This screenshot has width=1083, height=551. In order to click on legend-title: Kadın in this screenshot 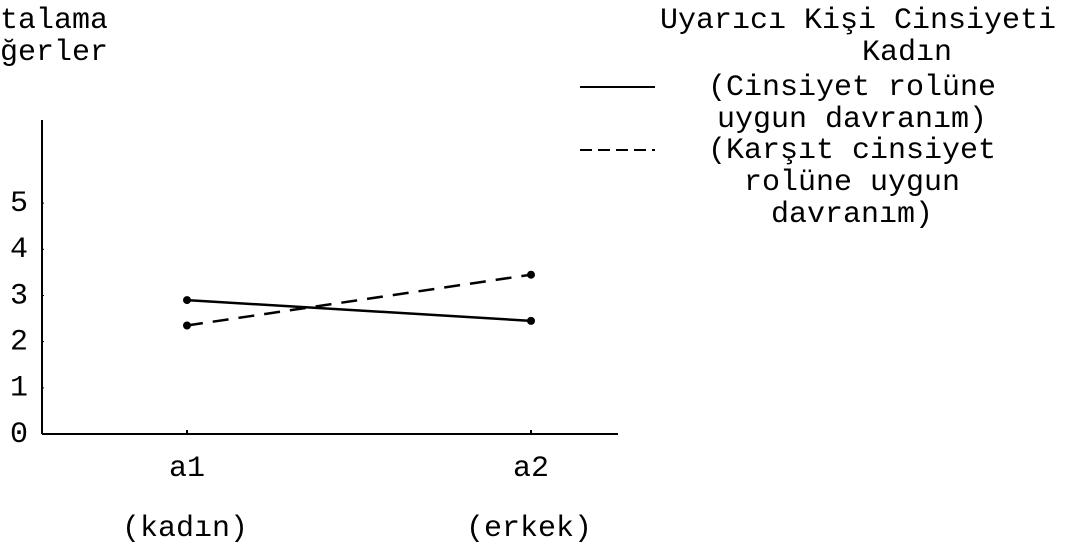, I will do `click(907, 53)`.